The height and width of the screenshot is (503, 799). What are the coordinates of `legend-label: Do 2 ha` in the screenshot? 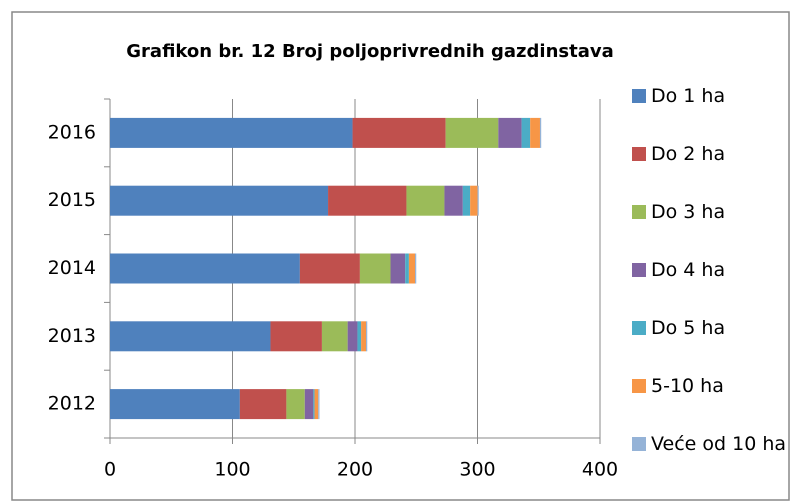 It's located at (688, 154).